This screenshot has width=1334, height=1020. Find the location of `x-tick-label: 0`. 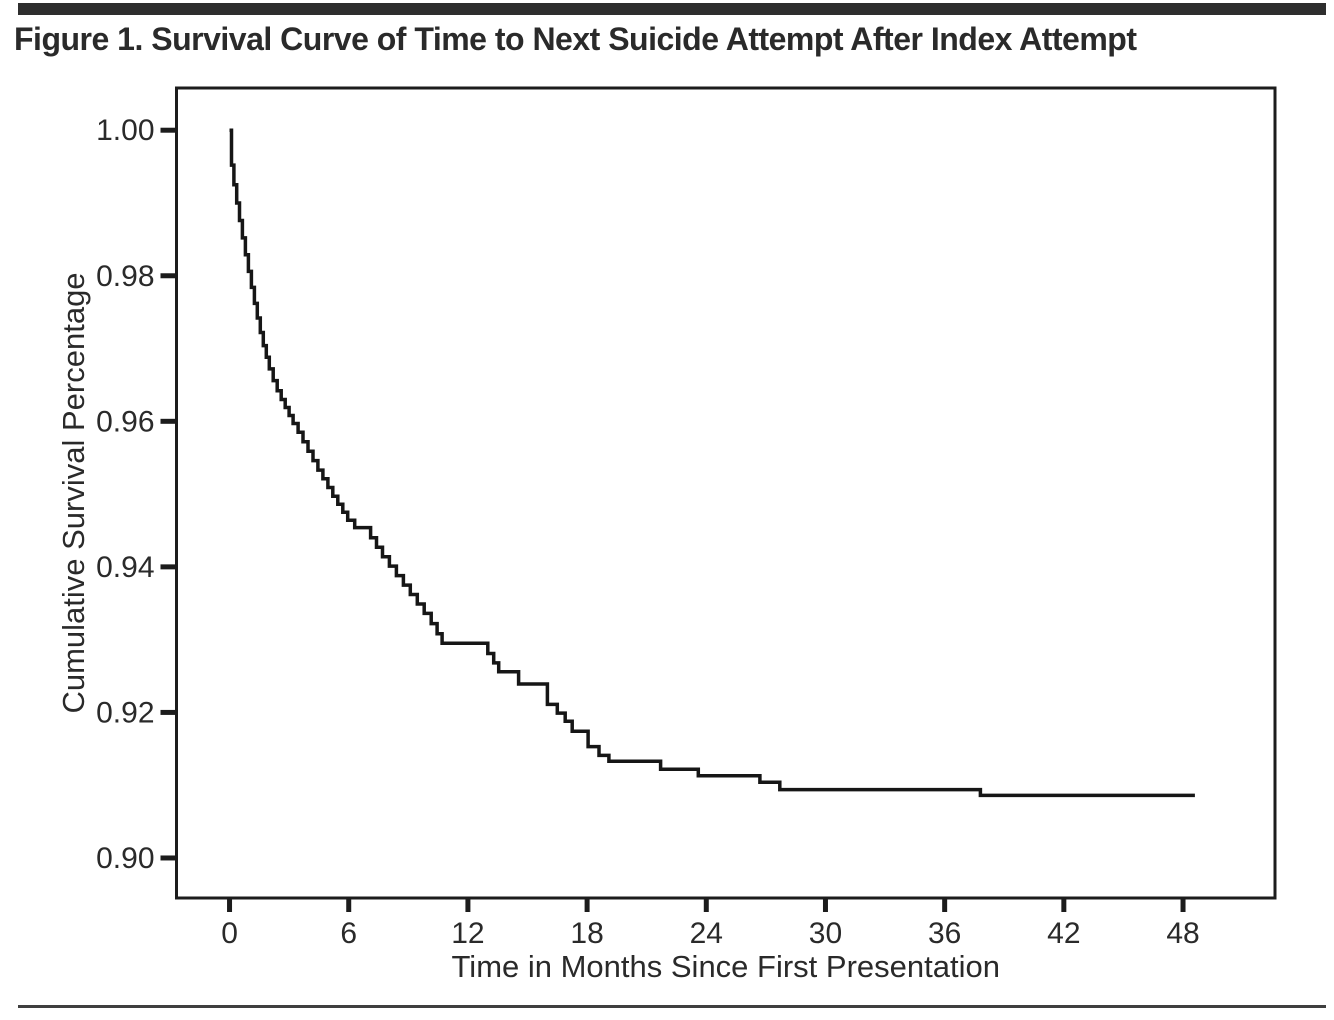

x-tick-label: 0 is located at coordinates (229, 933).